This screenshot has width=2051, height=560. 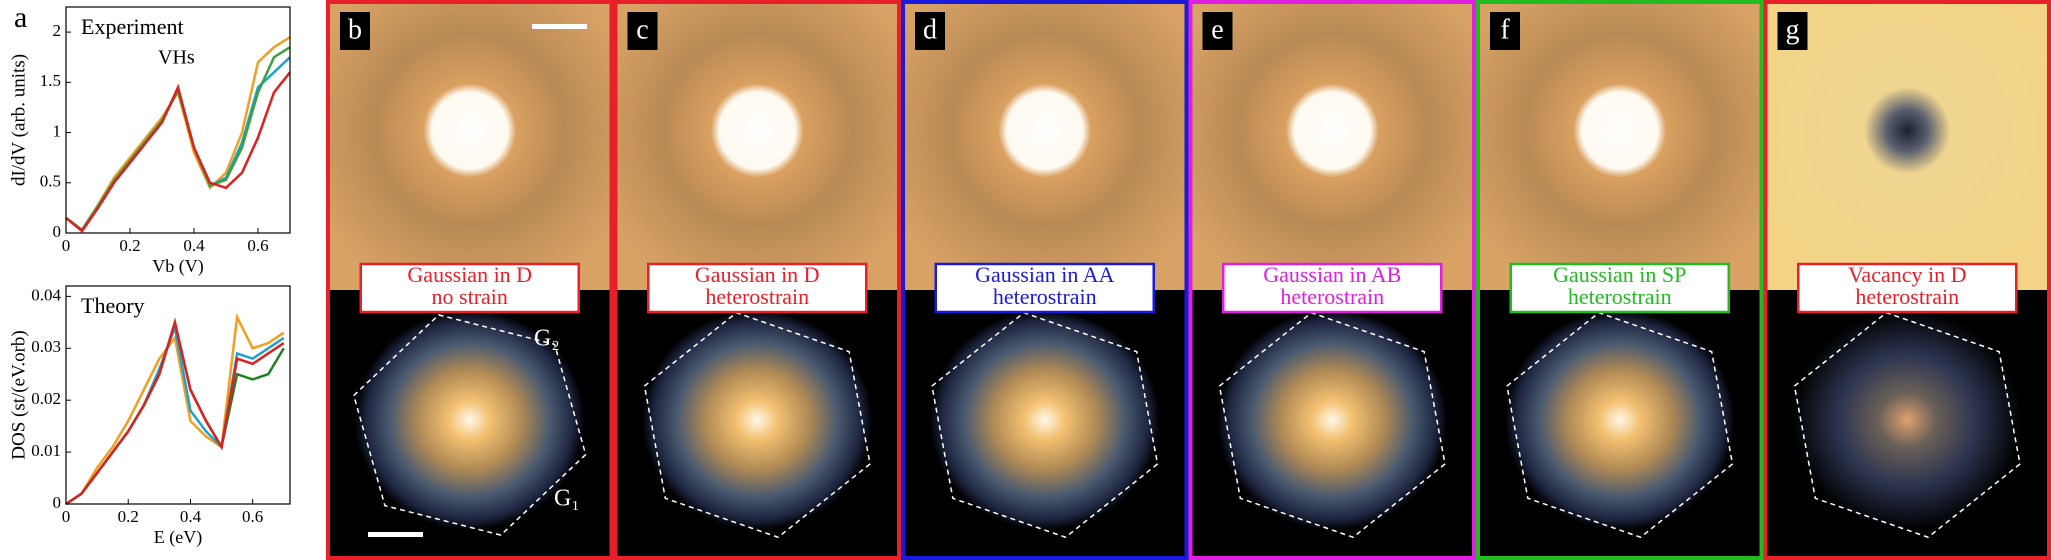 I want to click on y-tick-label: 0.03, so click(x=46, y=346).